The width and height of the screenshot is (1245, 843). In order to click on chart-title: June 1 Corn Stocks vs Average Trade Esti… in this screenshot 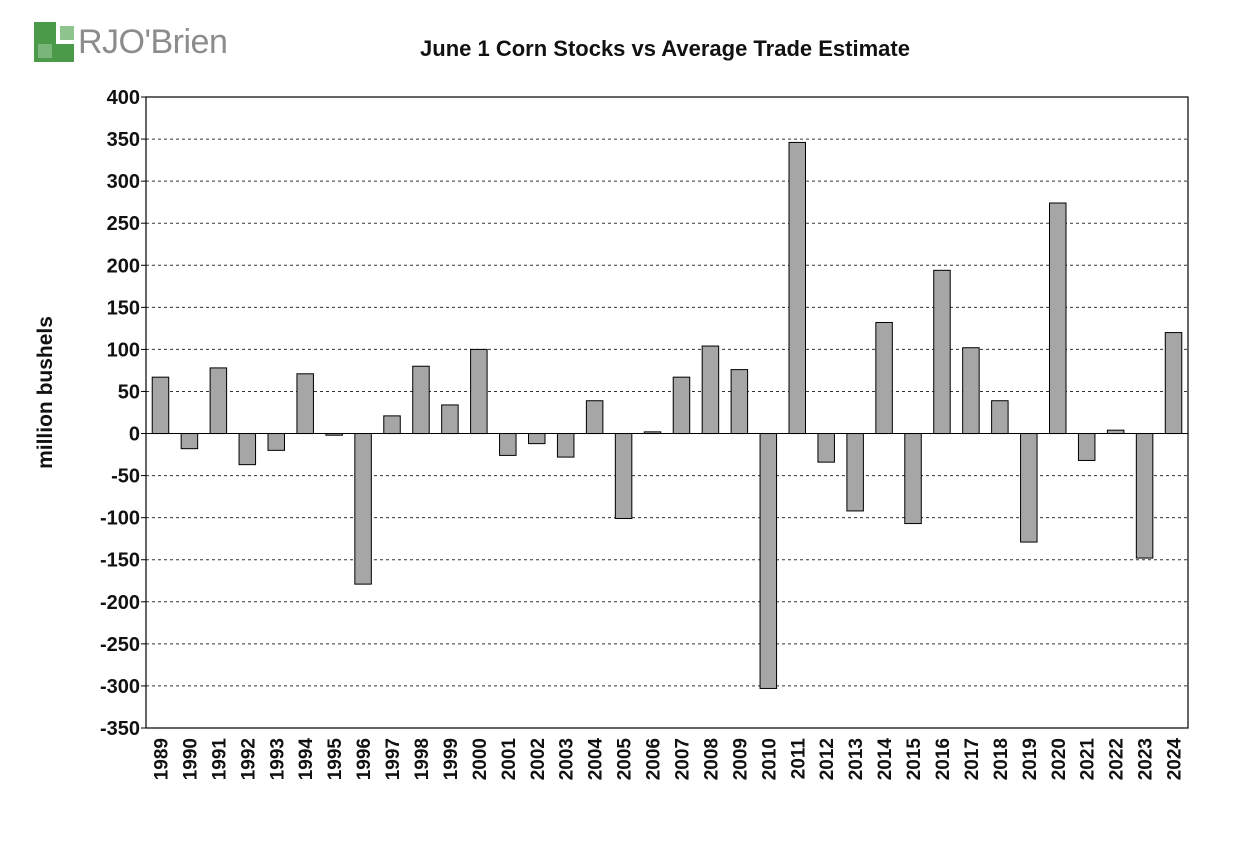, I will do `click(665, 48)`.